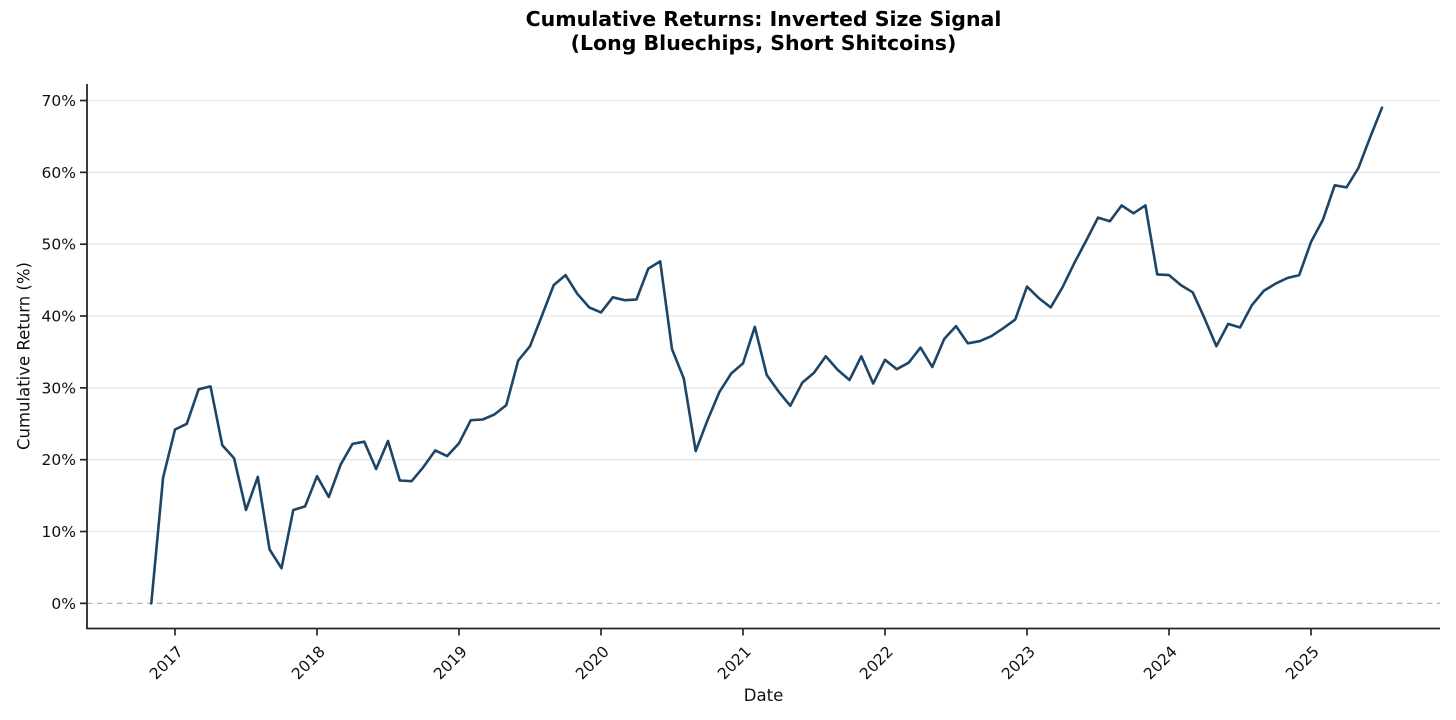 This screenshot has height=720, width=1456. What do you see at coordinates (1302, 663) in the screenshot?
I see `x-tick-label: 2025` at bounding box center [1302, 663].